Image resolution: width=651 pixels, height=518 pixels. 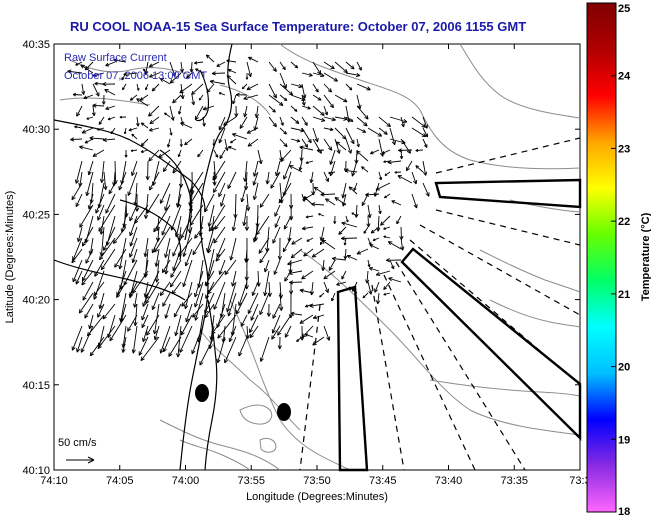 I want to click on colorbar-ticks: 25 24 23 22 21 20 19 18, so click(x=621, y=260).